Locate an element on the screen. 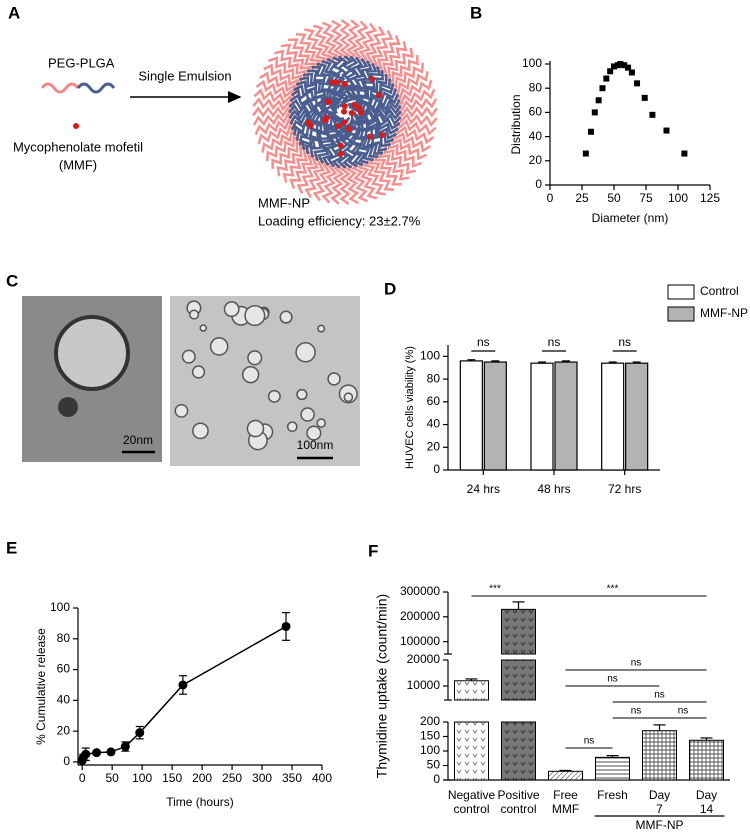  y-tick-label: 100000 is located at coordinates (420, 641).